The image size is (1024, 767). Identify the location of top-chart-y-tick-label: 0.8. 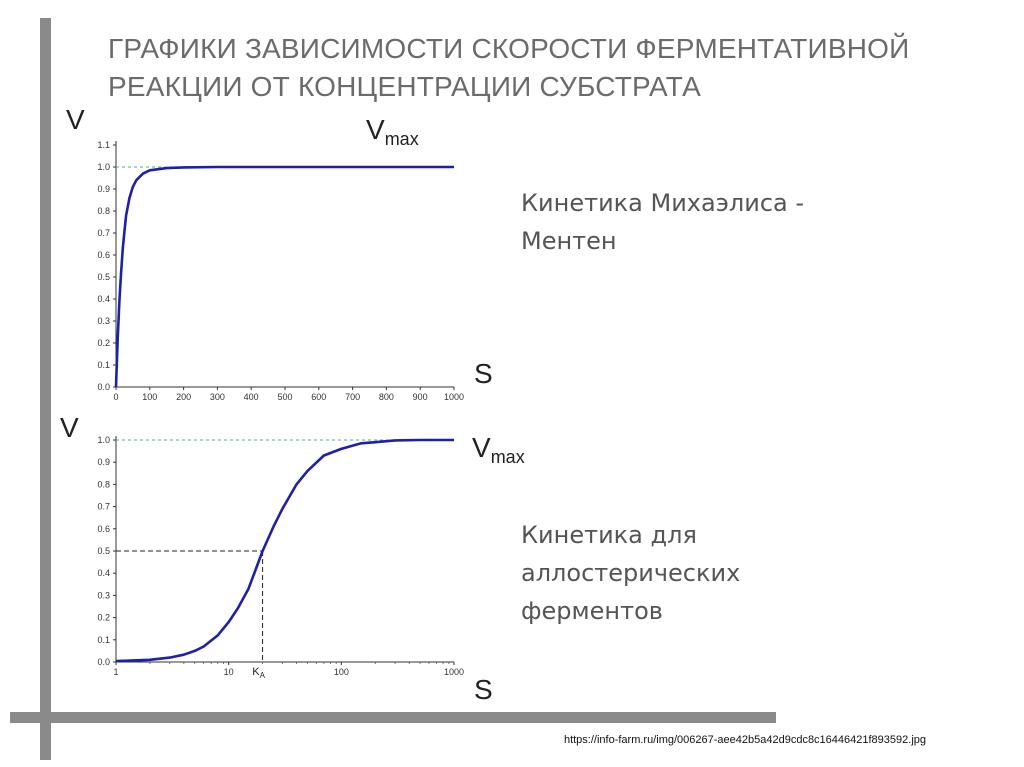
(103, 211).